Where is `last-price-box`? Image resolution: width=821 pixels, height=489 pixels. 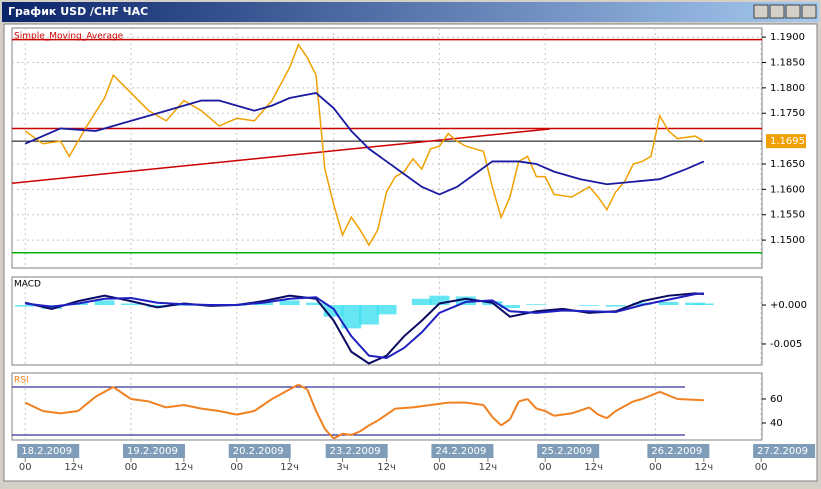
last-price-box is located at coordinates (786, 141).